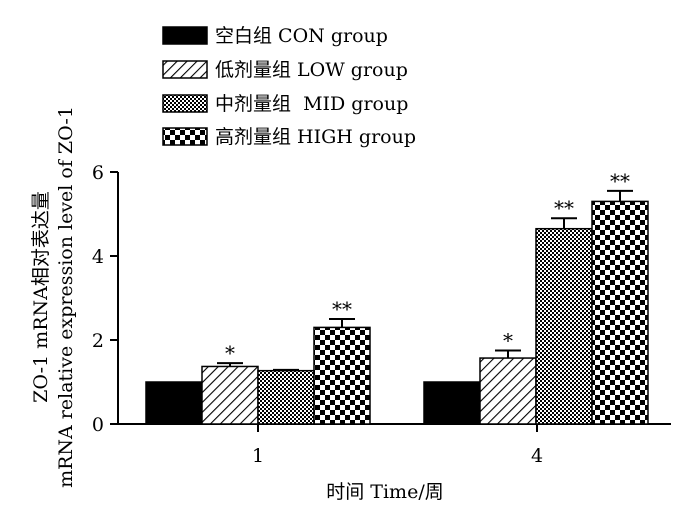 This screenshot has width=700, height=509. What do you see at coordinates (286, 397) in the screenshot?
I see `bar-s2-c0` at bounding box center [286, 397].